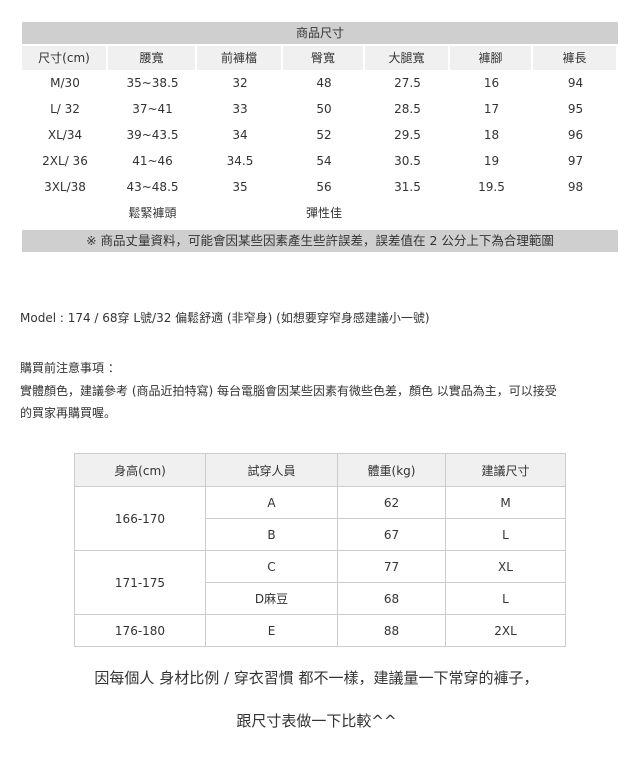 The height and width of the screenshot is (772, 633). I want to click on fit-cell: XL, so click(505, 566).